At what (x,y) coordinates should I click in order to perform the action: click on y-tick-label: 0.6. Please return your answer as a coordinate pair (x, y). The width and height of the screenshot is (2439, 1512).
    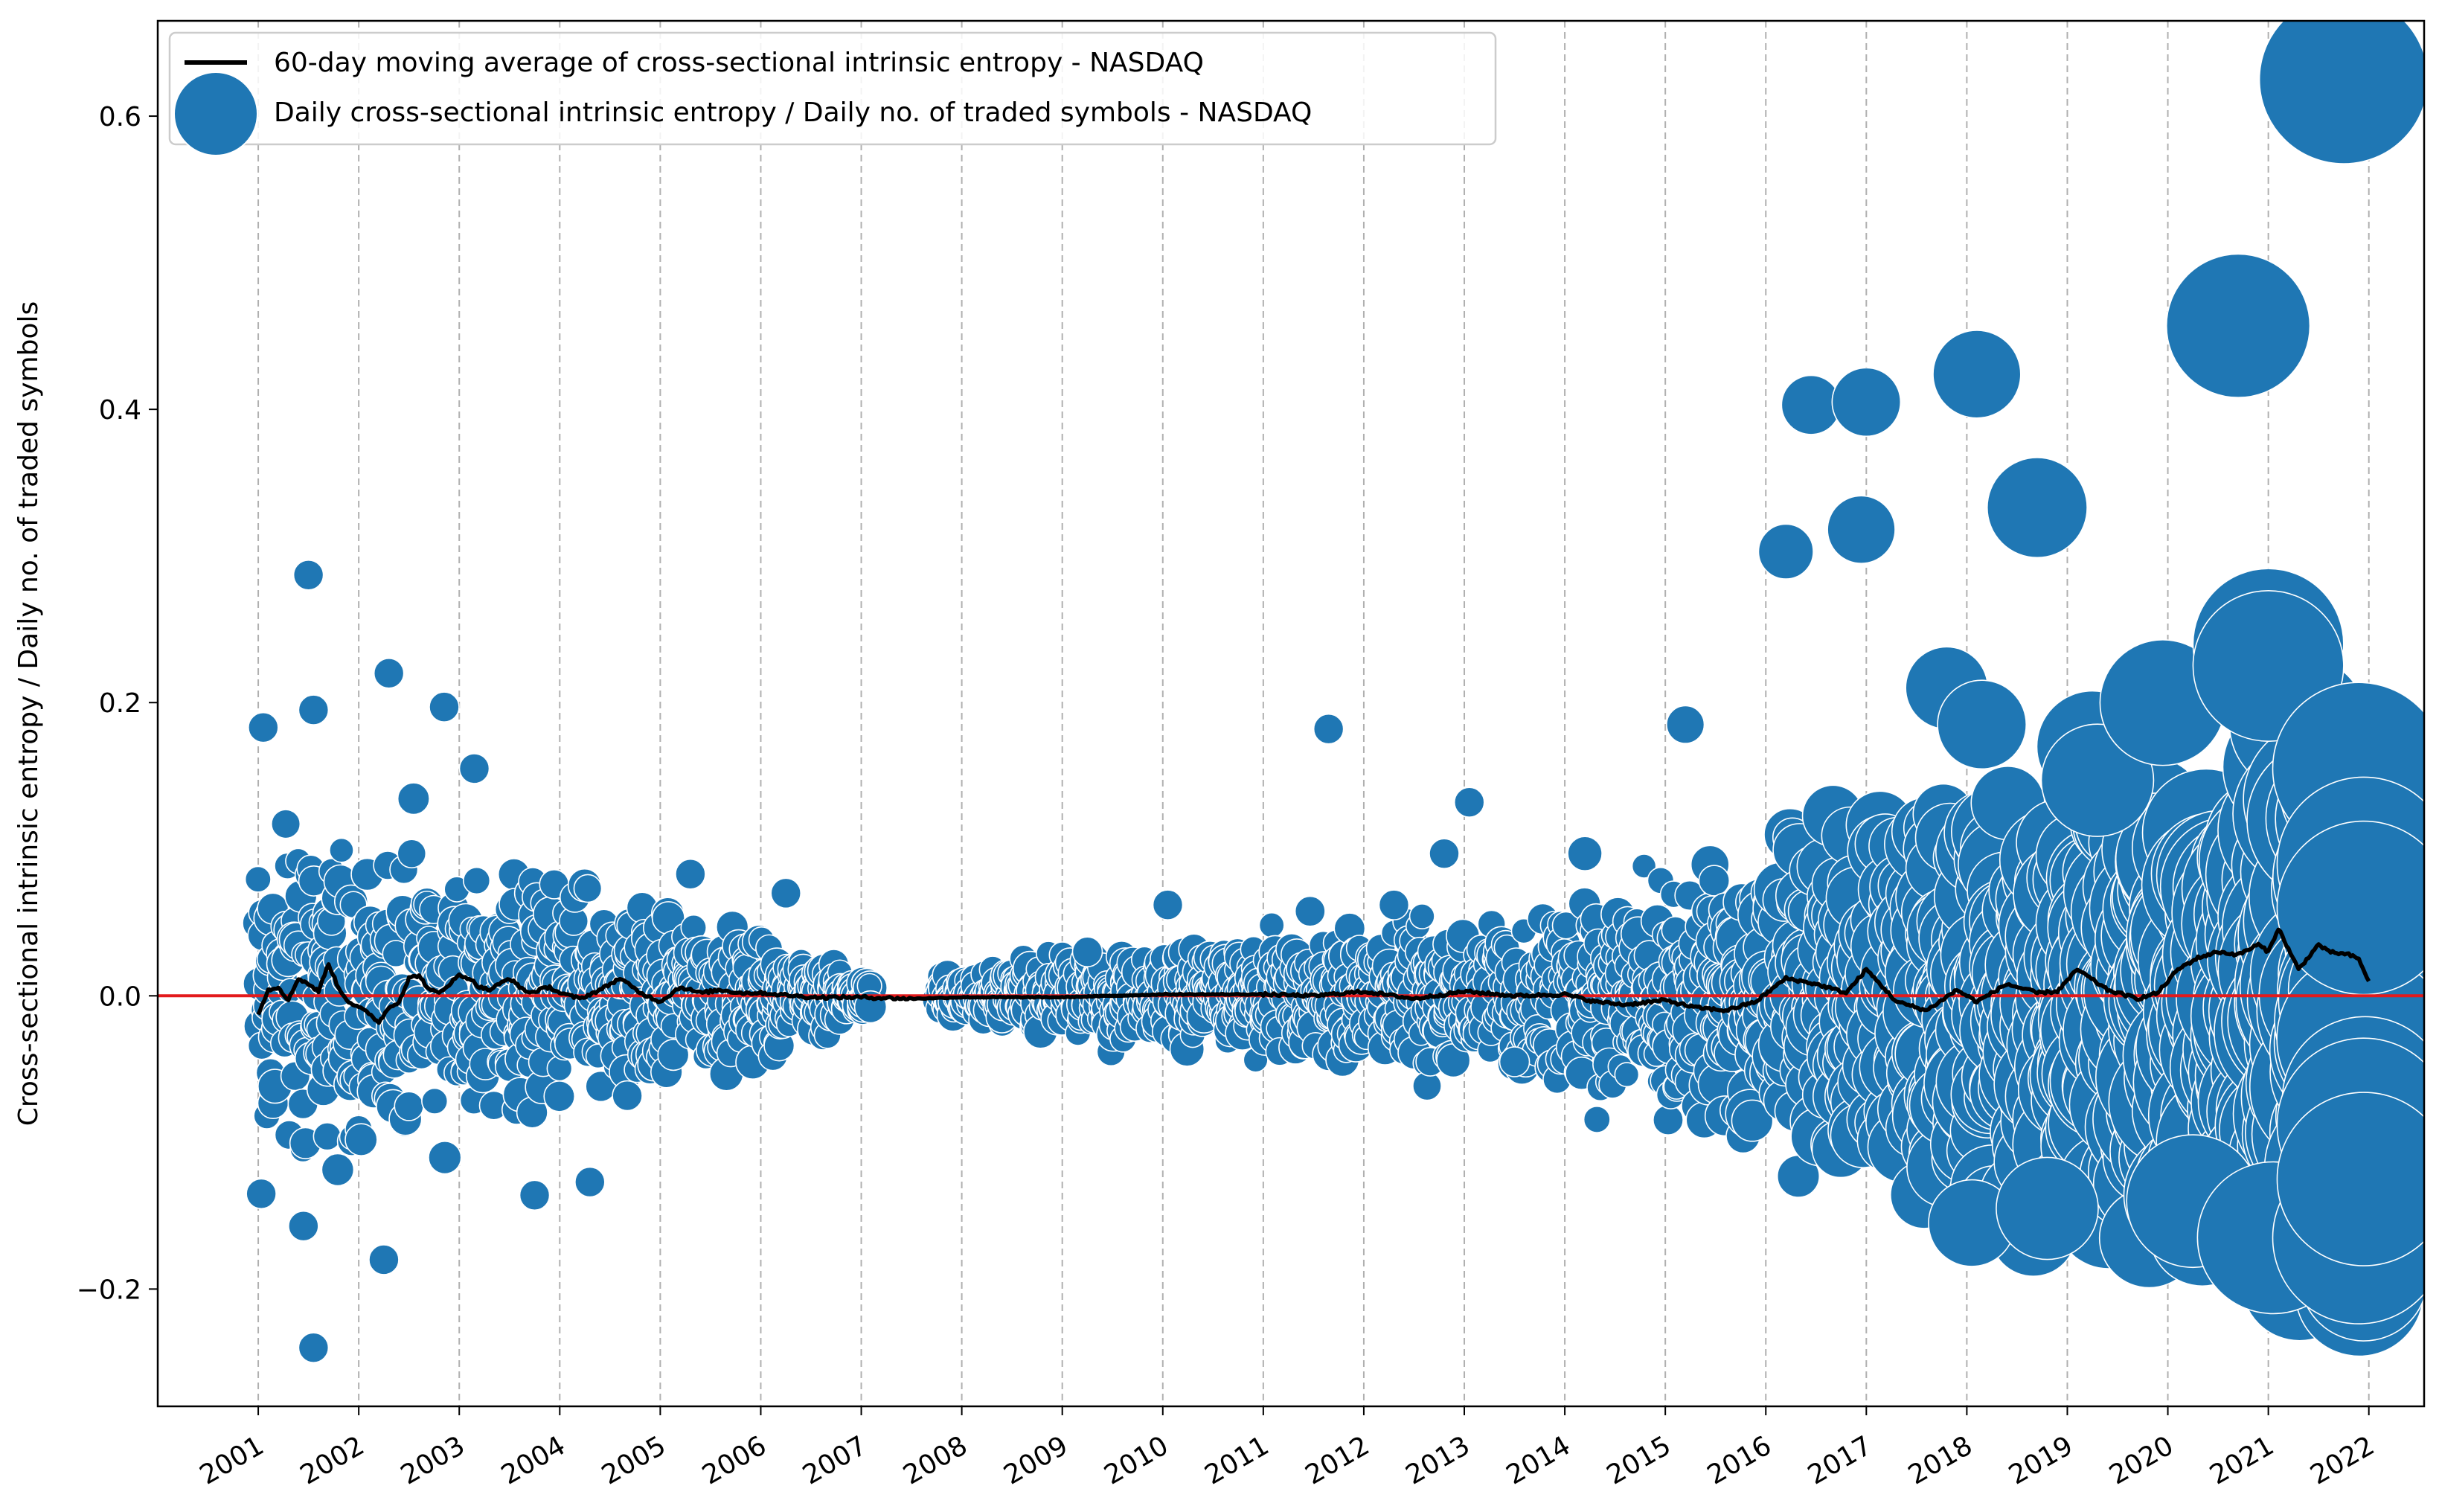
    Looking at the image, I should click on (120, 117).